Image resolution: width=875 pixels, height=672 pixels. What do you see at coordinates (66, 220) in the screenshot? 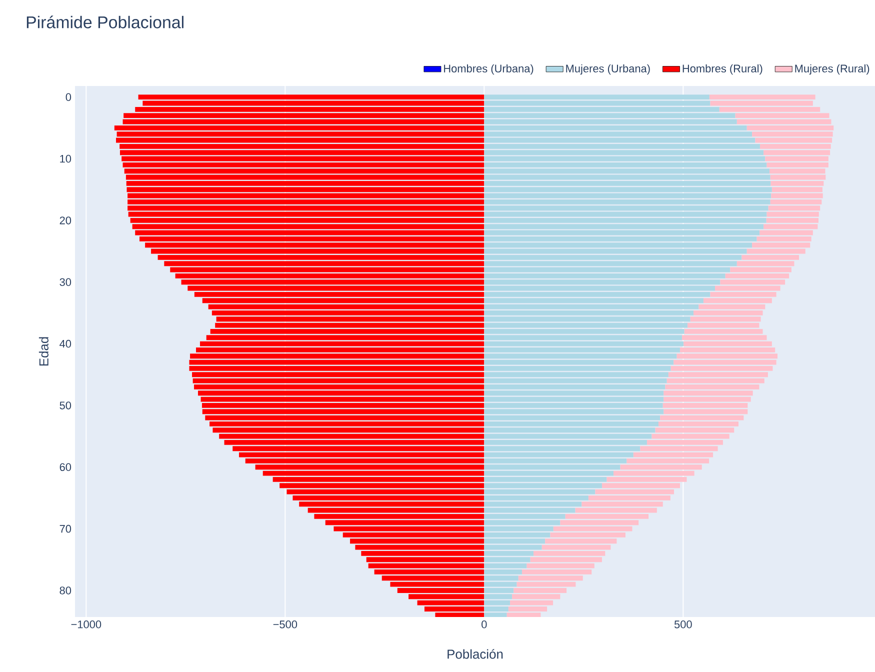
I see `y-tick-label: 20` at bounding box center [66, 220].